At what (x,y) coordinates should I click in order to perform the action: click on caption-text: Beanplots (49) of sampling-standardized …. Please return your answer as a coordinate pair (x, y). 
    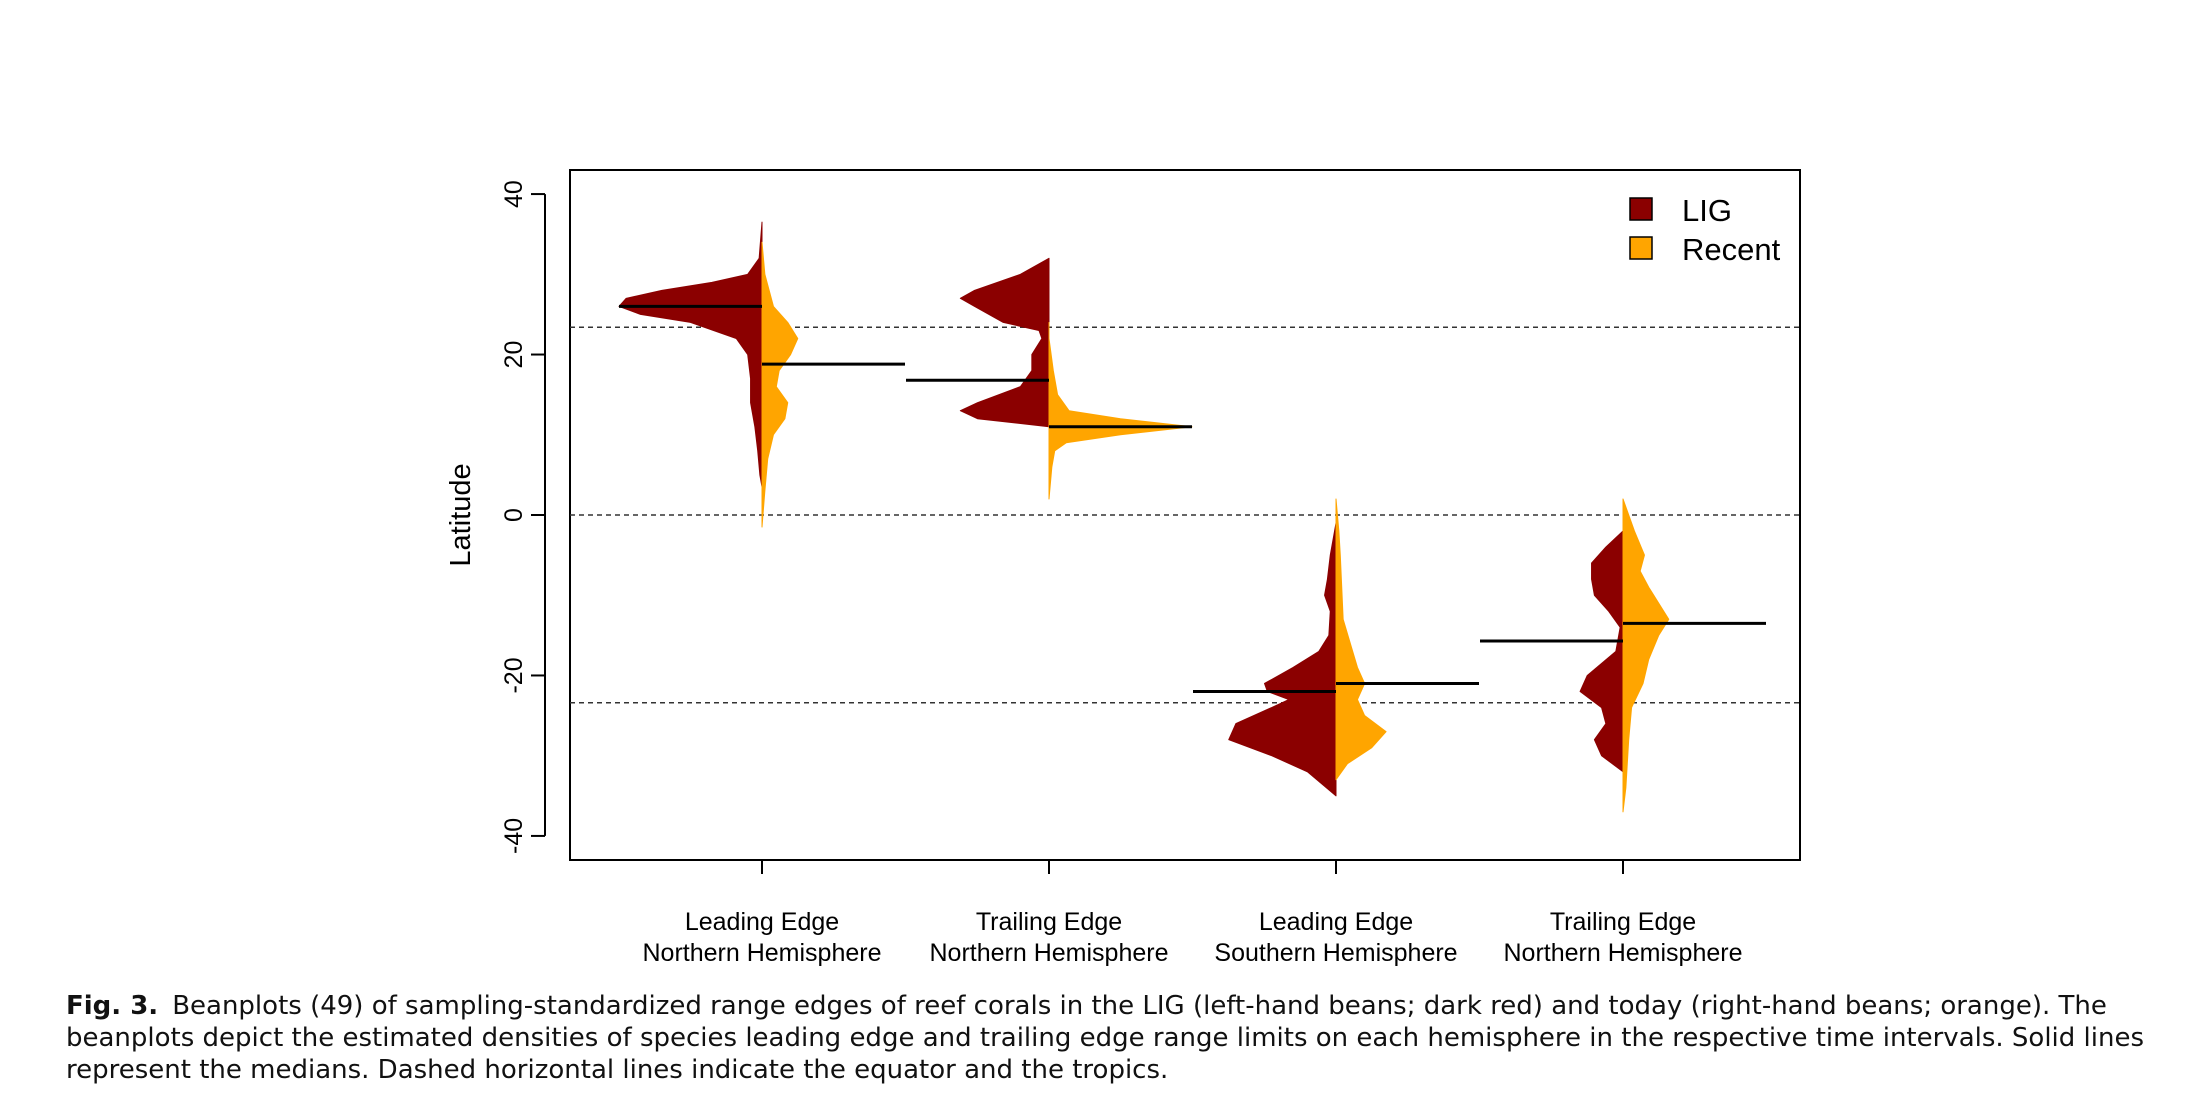
    Looking at the image, I should click on (1105, 1038).